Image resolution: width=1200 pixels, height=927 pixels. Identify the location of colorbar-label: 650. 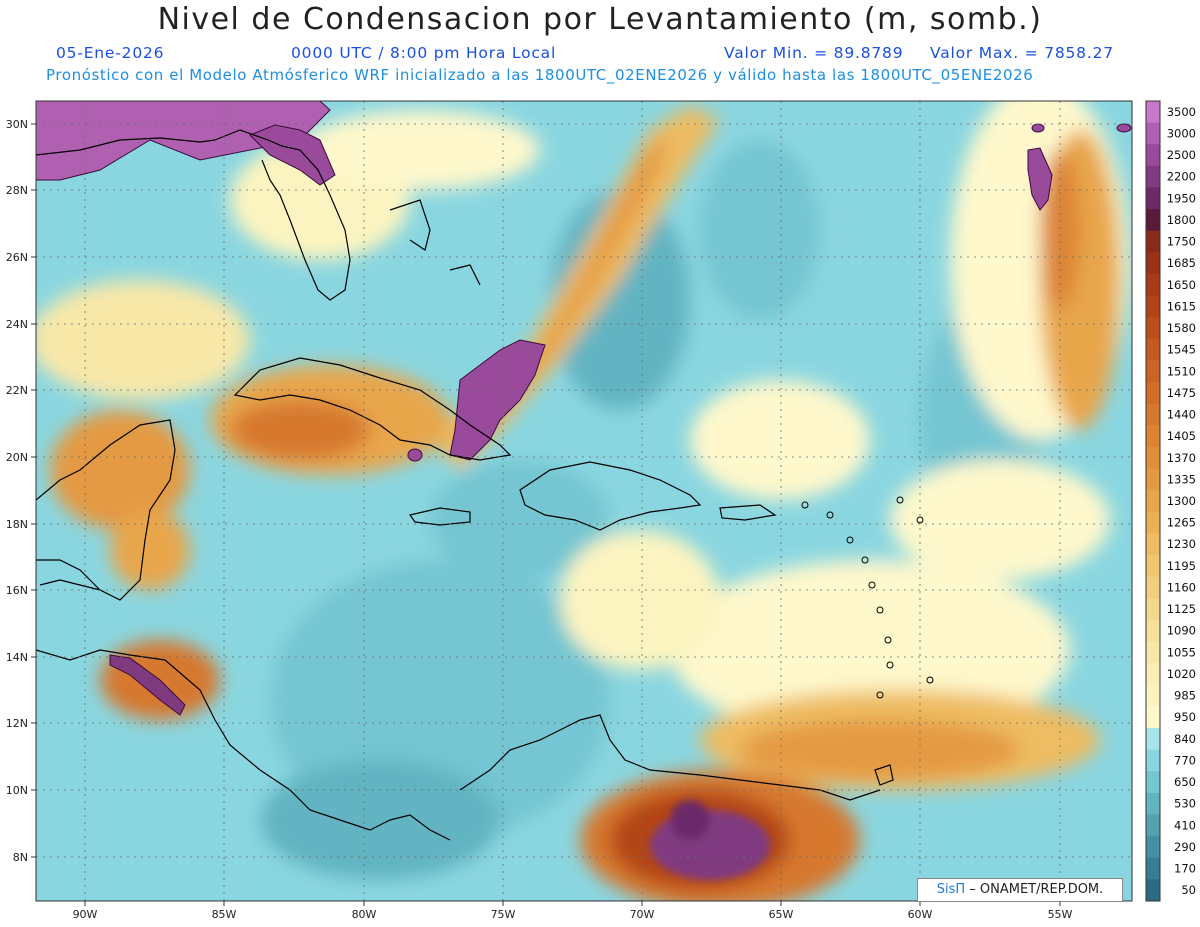
(1185, 782).